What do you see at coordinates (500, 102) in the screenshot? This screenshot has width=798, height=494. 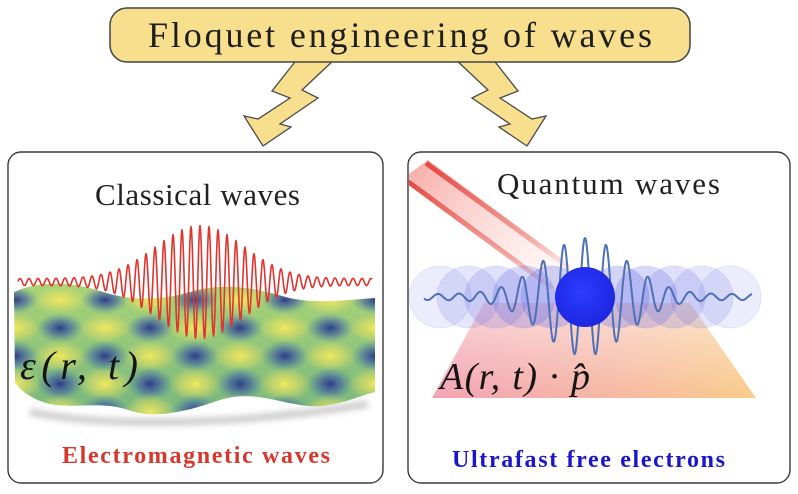 I see `right-lightning-arrow` at bounding box center [500, 102].